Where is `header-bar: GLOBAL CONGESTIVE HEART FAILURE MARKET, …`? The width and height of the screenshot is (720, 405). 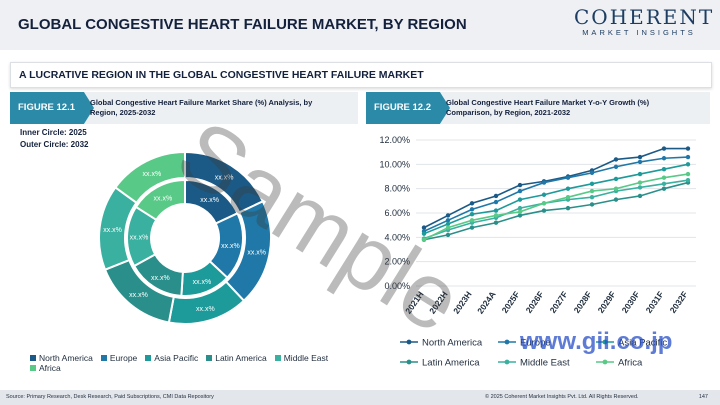
header-bar: GLOBAL CONGESTIVE HEART FAILURE MARKET, … is located at coordinates (360, 25).